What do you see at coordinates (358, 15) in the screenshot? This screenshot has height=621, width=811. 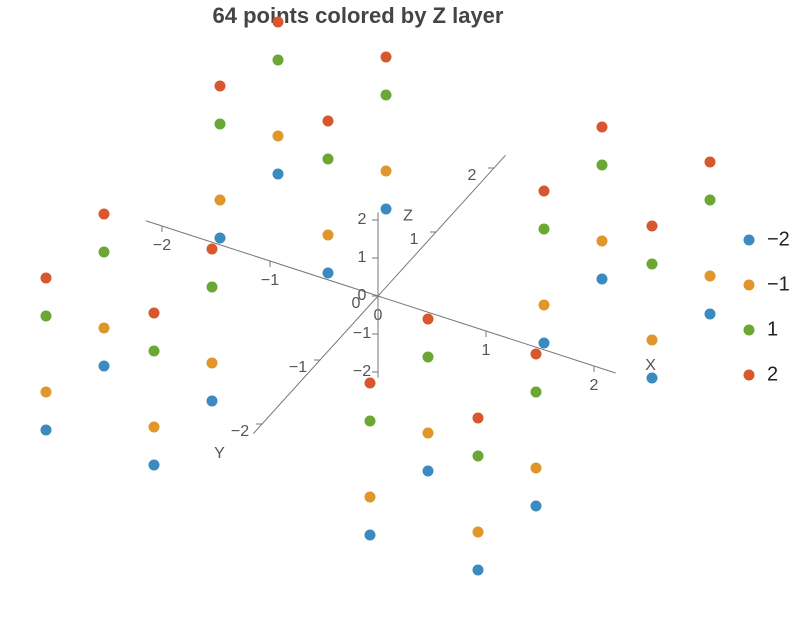 I see `chart-title: 64 points colored by Z layer` at bounding box center [358, 15].